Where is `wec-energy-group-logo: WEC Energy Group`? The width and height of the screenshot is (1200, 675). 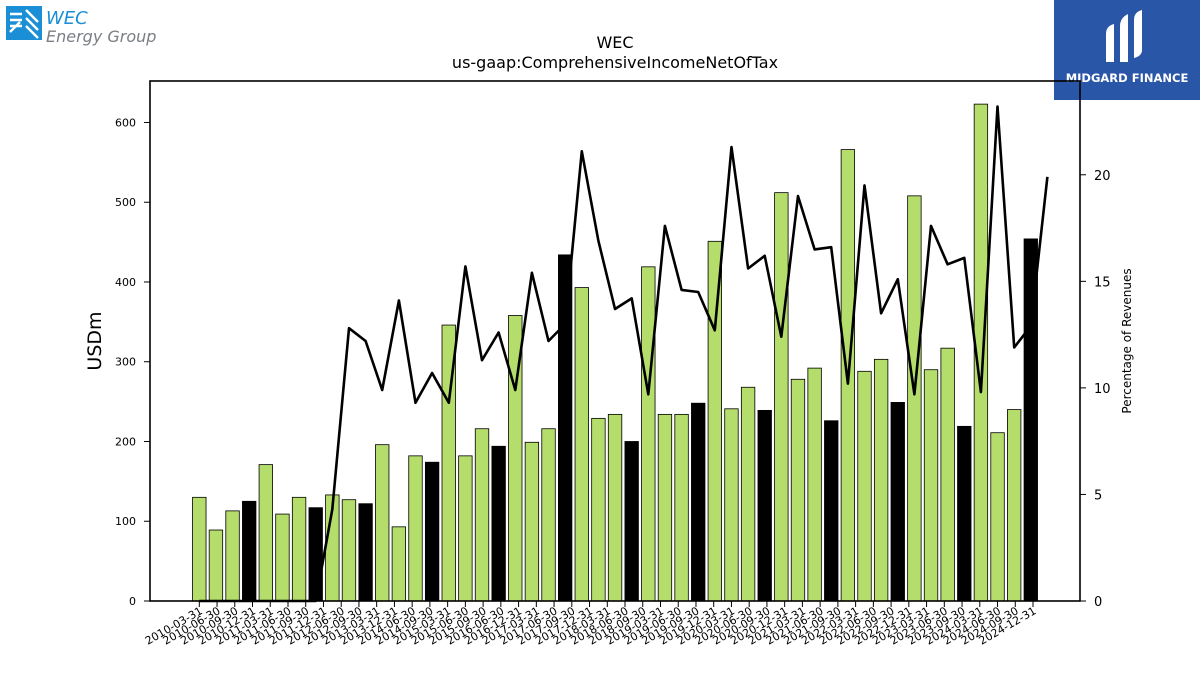 wec-energy-group-logo: WEC Energy Group is located at coordinates (86, 26).